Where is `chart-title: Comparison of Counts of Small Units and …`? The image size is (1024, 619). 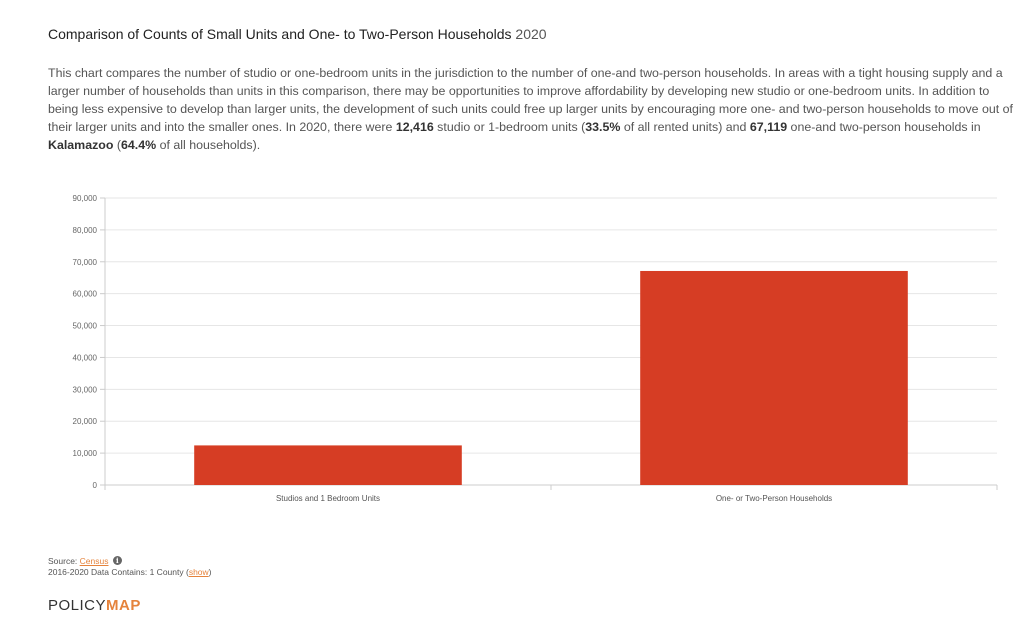
chart-title: Comparison of Counts of Small Units and … is located at coordinates (297, 34).